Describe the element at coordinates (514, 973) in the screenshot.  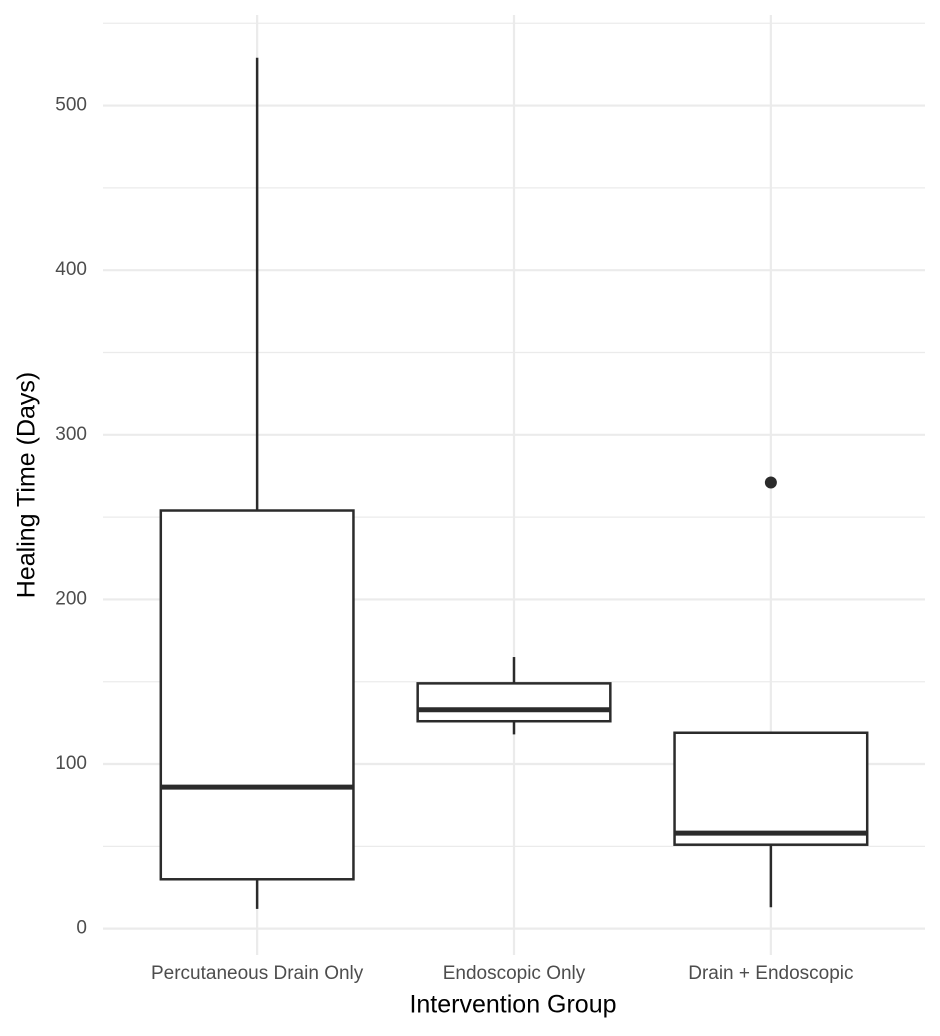
I see `x-tick-label: Endoscopic Only` at that location.